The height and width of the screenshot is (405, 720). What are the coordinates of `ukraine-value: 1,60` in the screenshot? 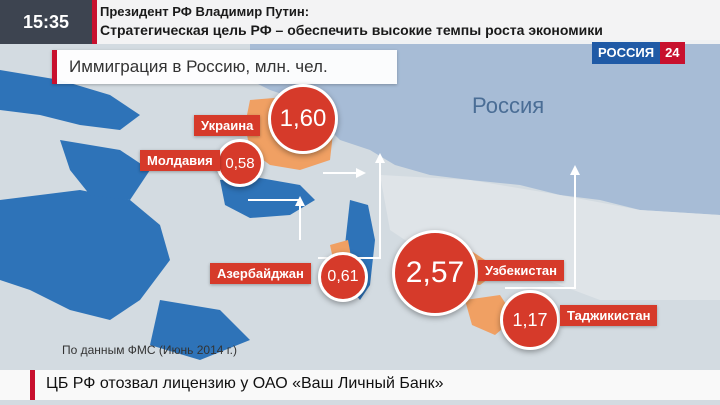 It's located at (303, 118).